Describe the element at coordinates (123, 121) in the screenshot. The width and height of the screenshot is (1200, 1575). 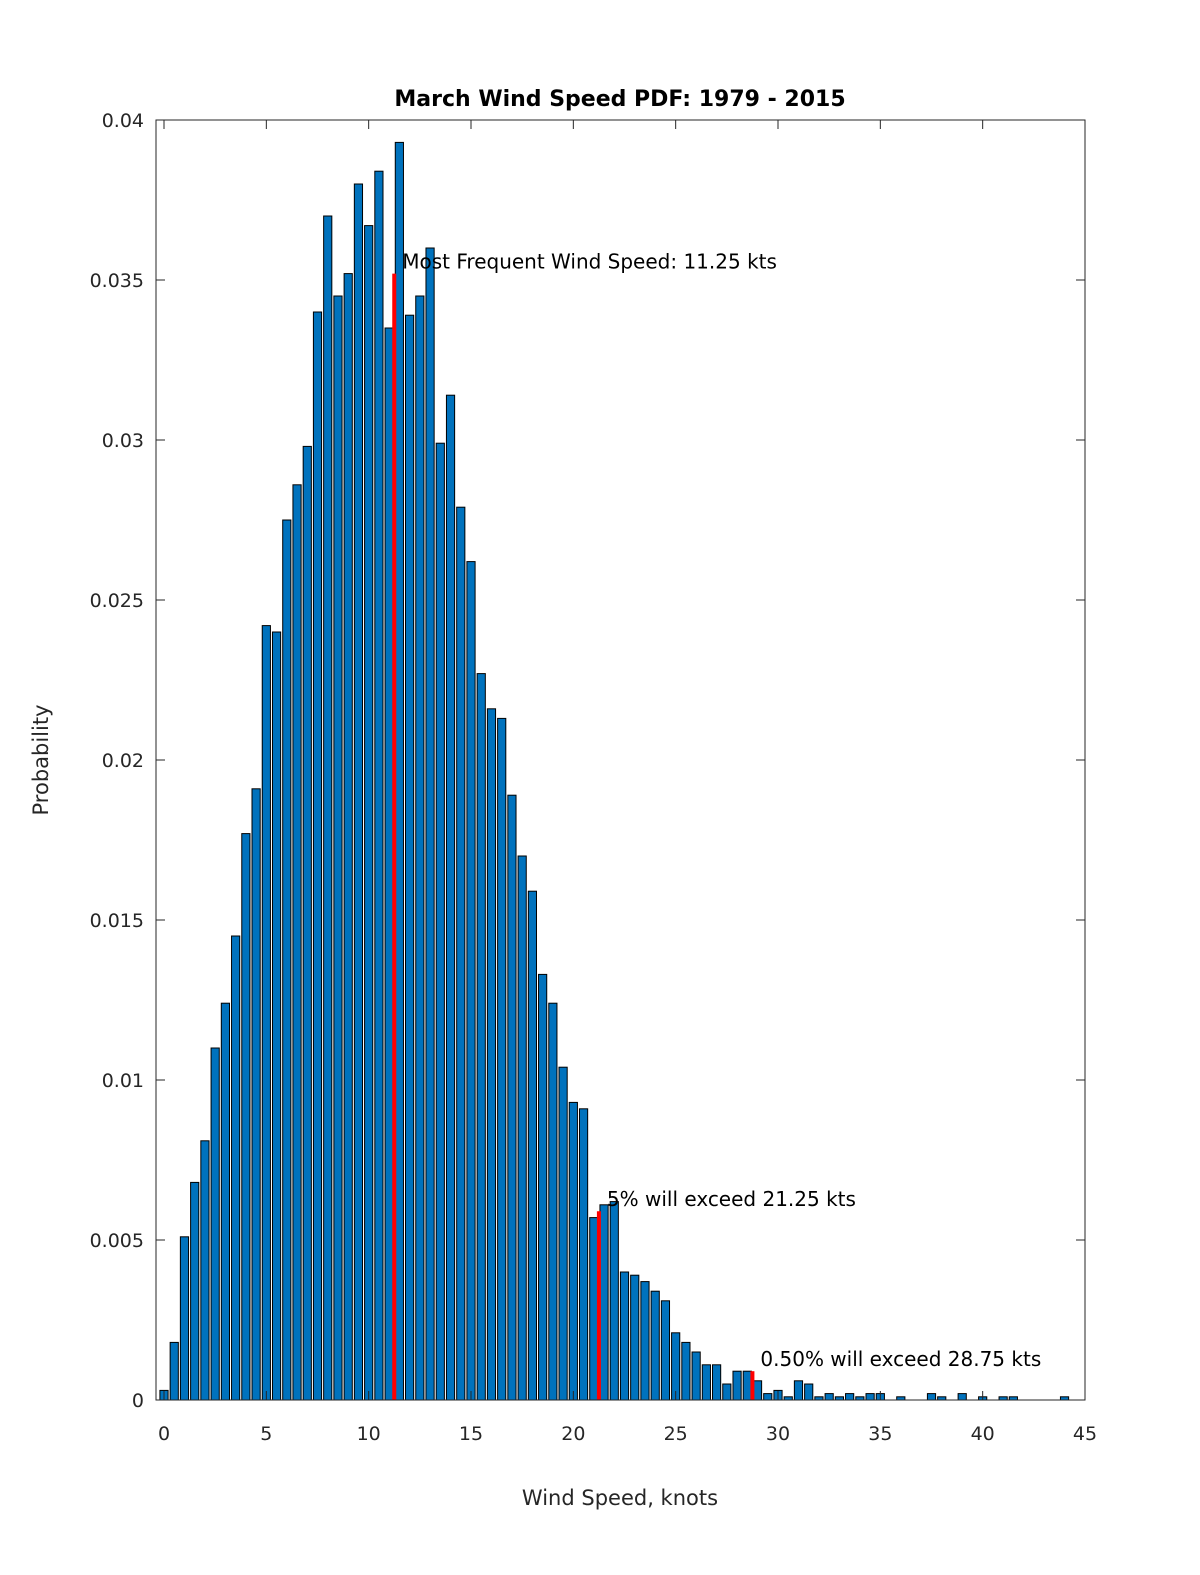
I see `y-tick-label: 0.04` at that location.